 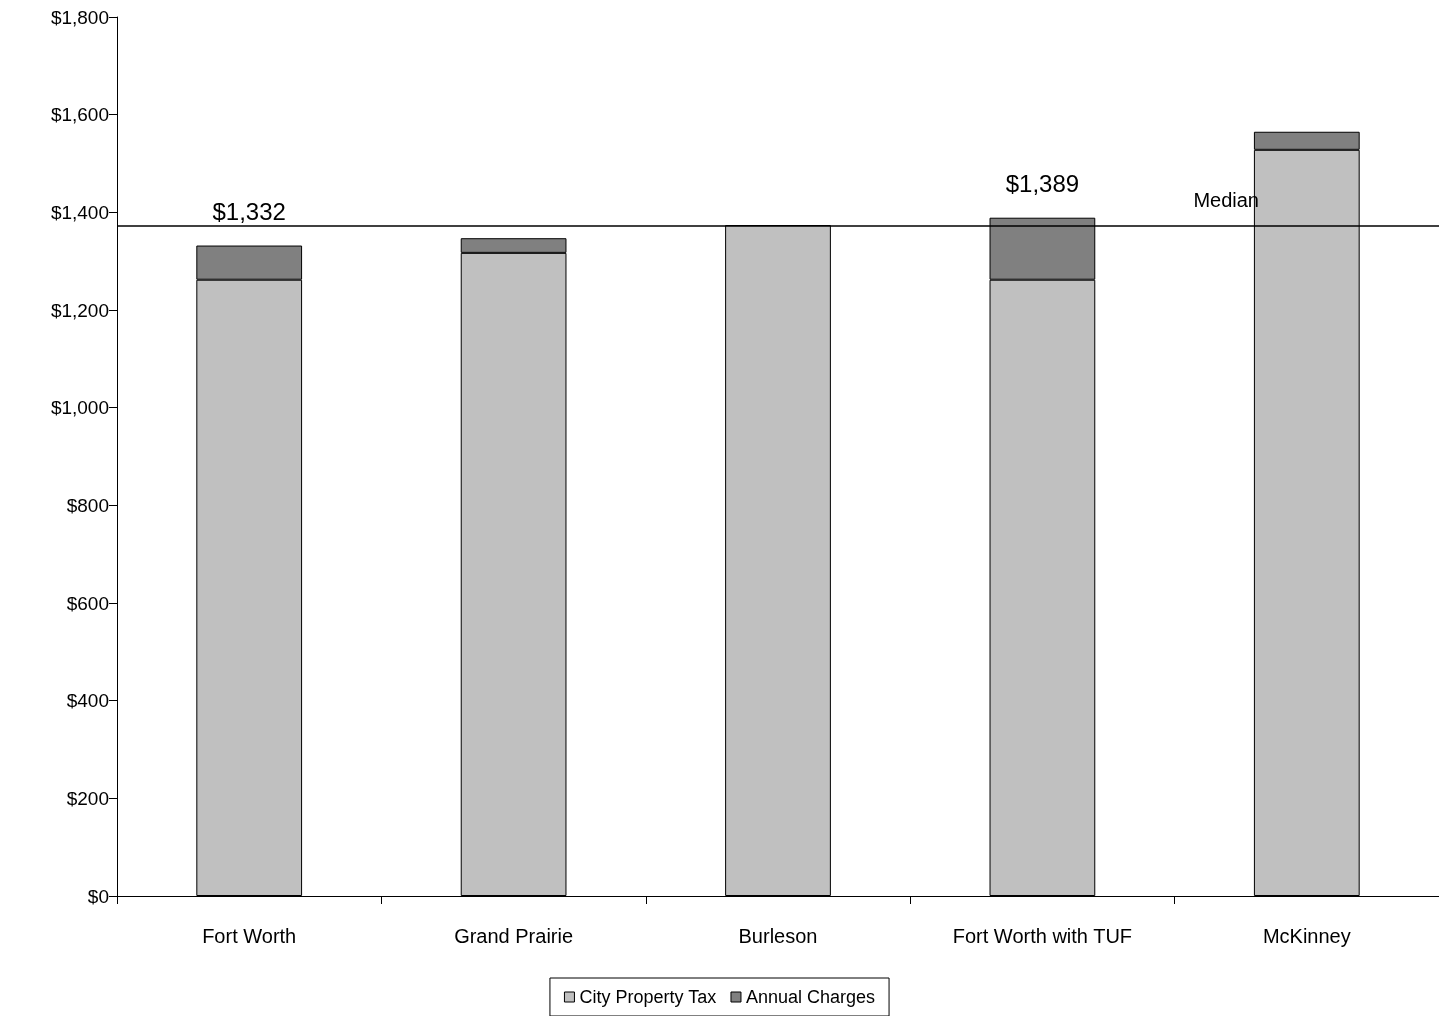 What do you see at coordinates (514, 936) in the screenshot?
I see `x-tick-label: Grand Prairie` at bounding box center [514, 936].